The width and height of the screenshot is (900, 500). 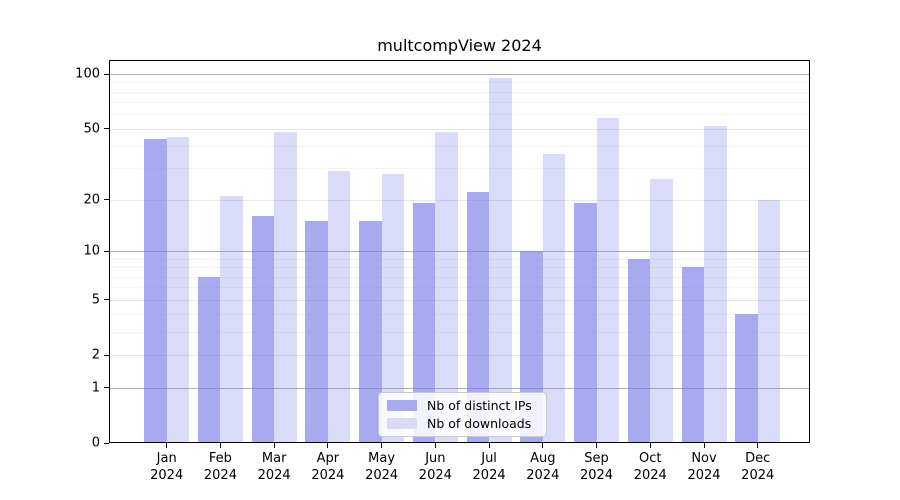 I want to click on bar-distinct-ips-dec, so click(x=746, y=378).